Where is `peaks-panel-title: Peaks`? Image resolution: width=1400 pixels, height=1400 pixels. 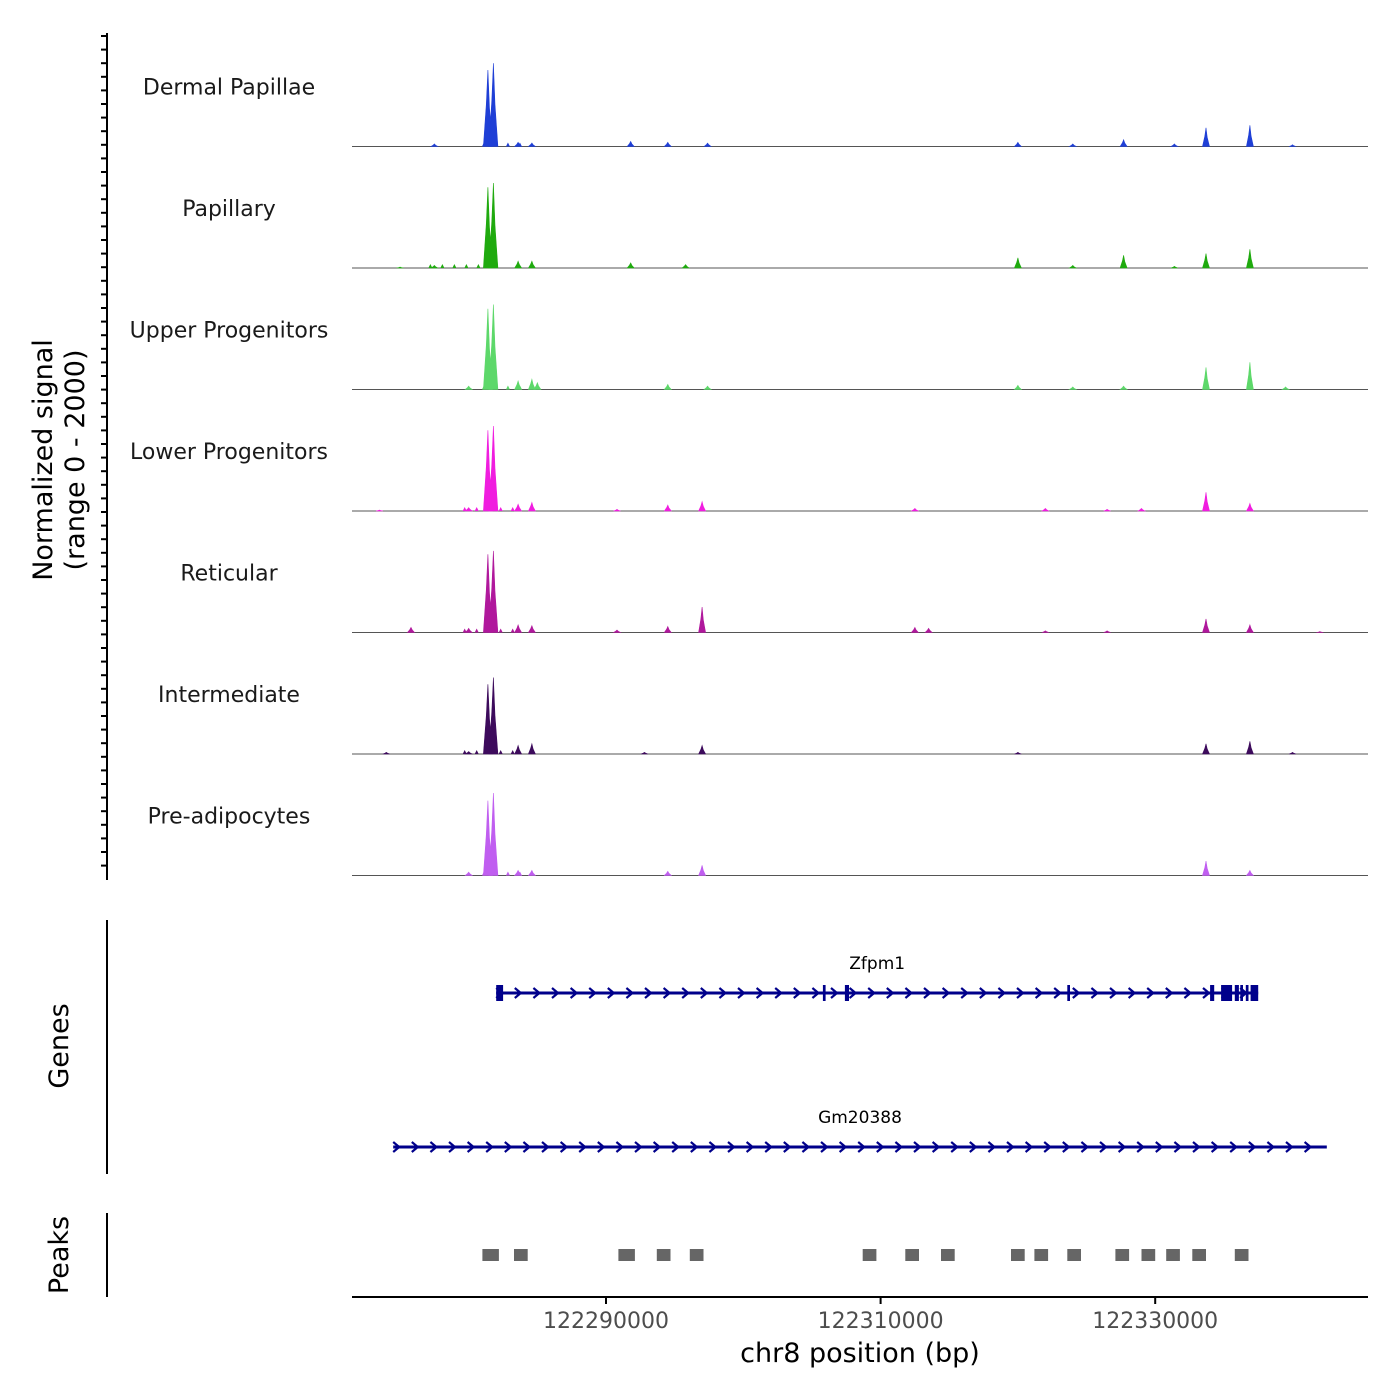
peaks-panel-title: Peaks is located at coordinates (59, 1255).